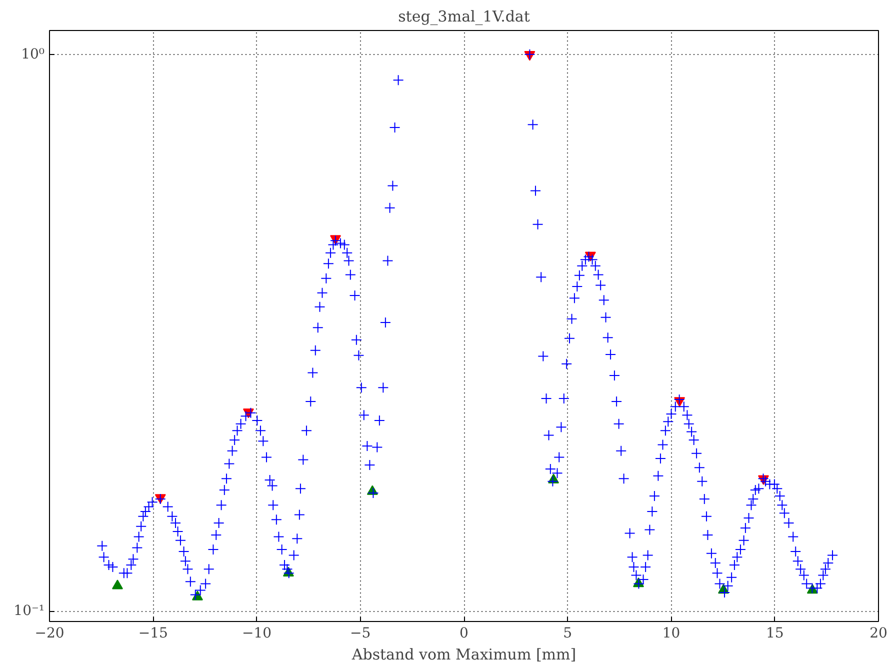  What do you see at coordinates (464, 17) in the screenshot?
I see `chart-title: steg_3mal_1V.dat` at bounding box center [464, 17].